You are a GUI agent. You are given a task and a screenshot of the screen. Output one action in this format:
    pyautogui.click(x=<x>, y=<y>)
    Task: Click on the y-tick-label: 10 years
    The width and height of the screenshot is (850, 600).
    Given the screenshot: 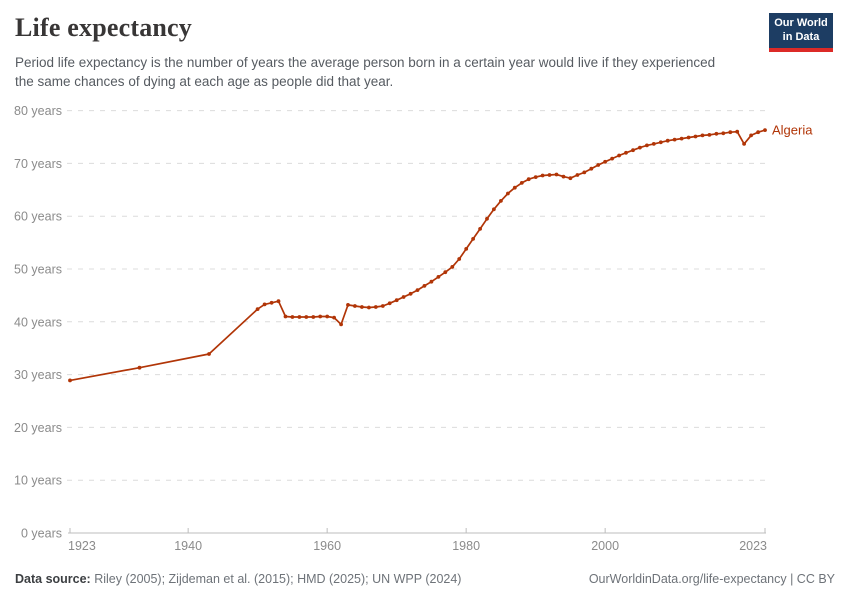 What is the action you would take?
    pyautogui.click(x=38, y=481)
    